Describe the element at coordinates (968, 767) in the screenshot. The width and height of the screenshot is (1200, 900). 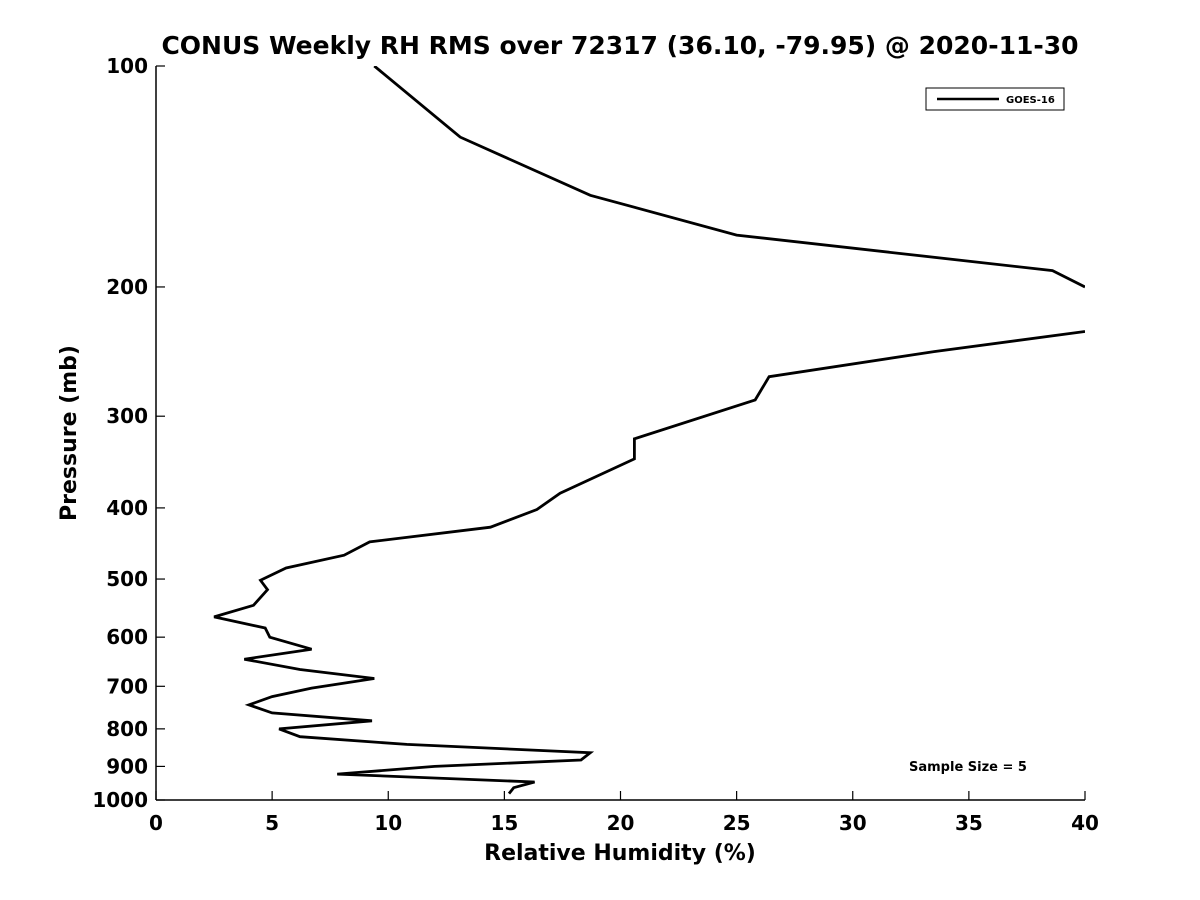
I see `sample-size-annotation: Sample Size = 5` at that location.